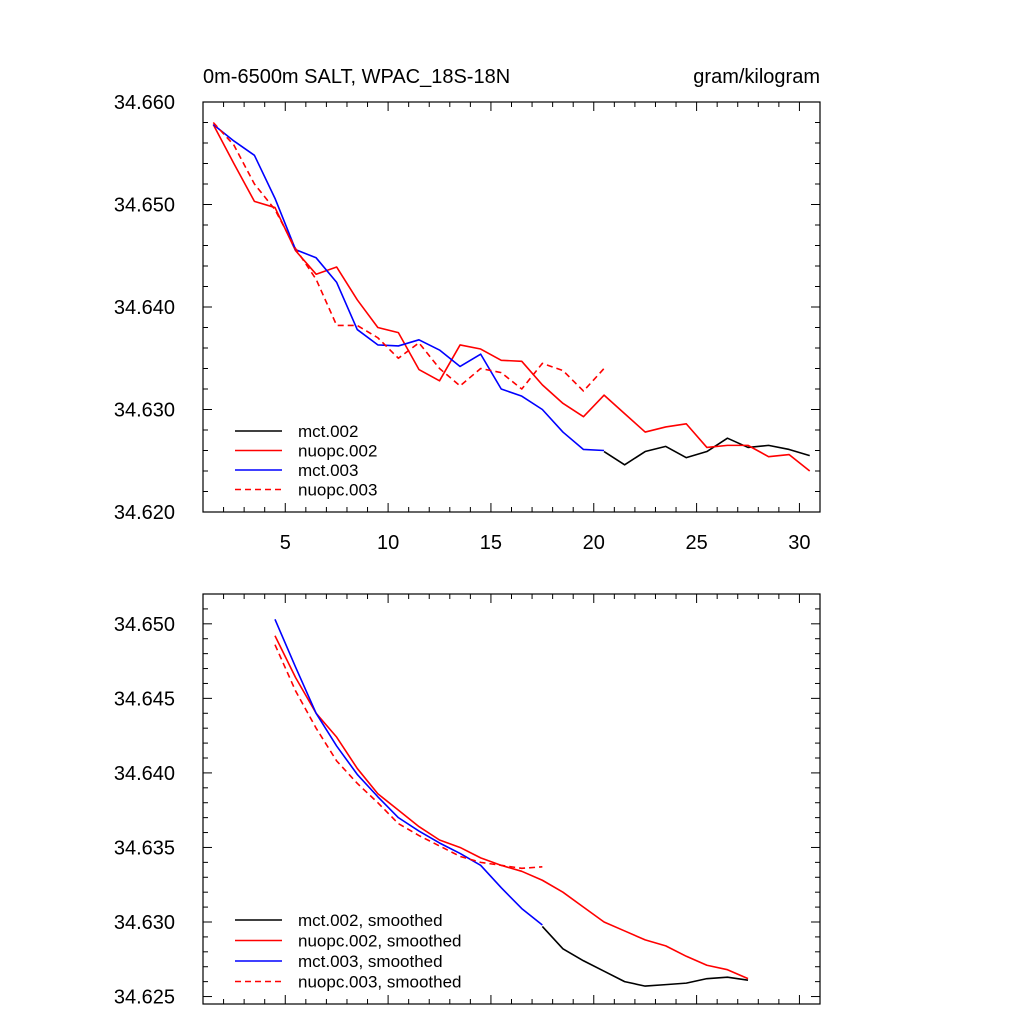 This screenshot has width=1024, height=1029. What do you see at coordinates (408, 757) in the screenshot?
I see `series-line-nuopc-003-smoothed` at bounding box center [408, 757].